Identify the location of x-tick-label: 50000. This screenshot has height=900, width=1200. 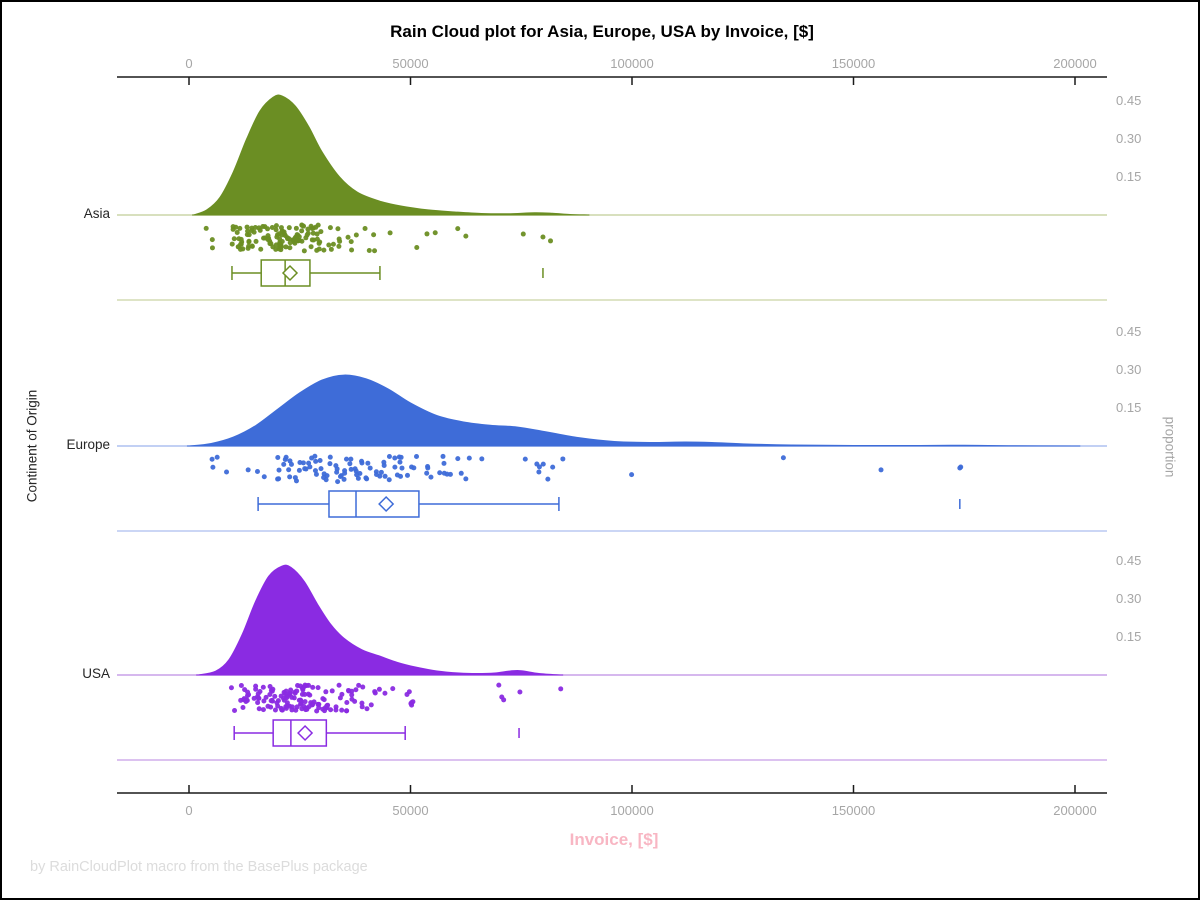
(410, 63).